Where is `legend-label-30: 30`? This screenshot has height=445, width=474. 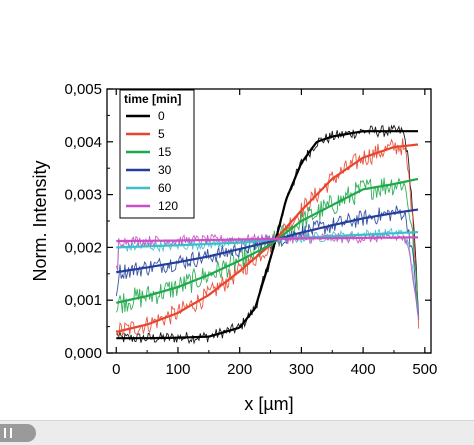 legend-label-30: 30 is located at coordinates (165, 170).